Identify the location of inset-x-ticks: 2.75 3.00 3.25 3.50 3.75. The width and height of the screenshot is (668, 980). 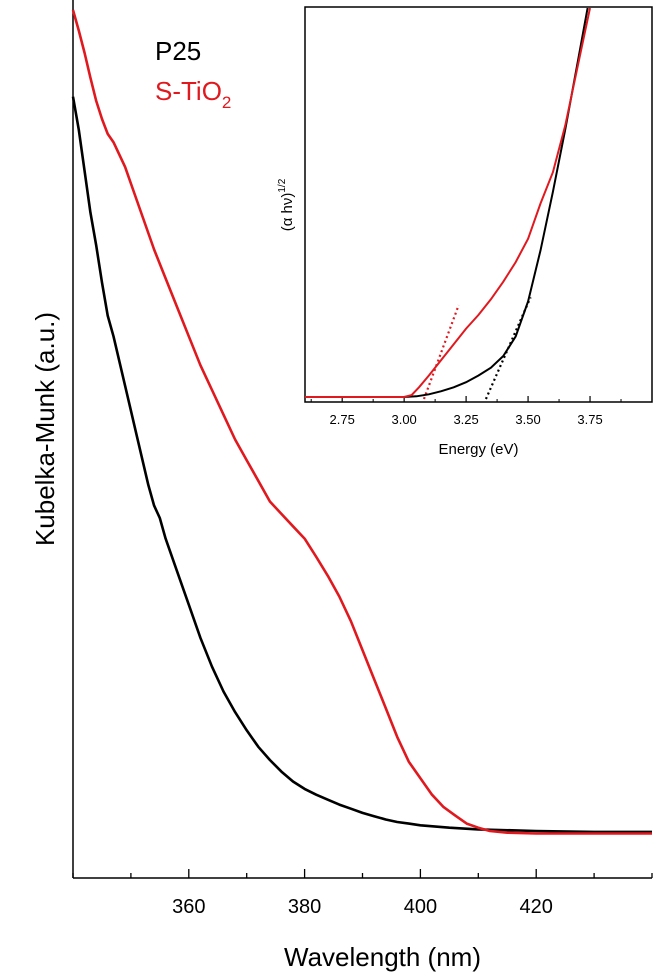
(466, 411).